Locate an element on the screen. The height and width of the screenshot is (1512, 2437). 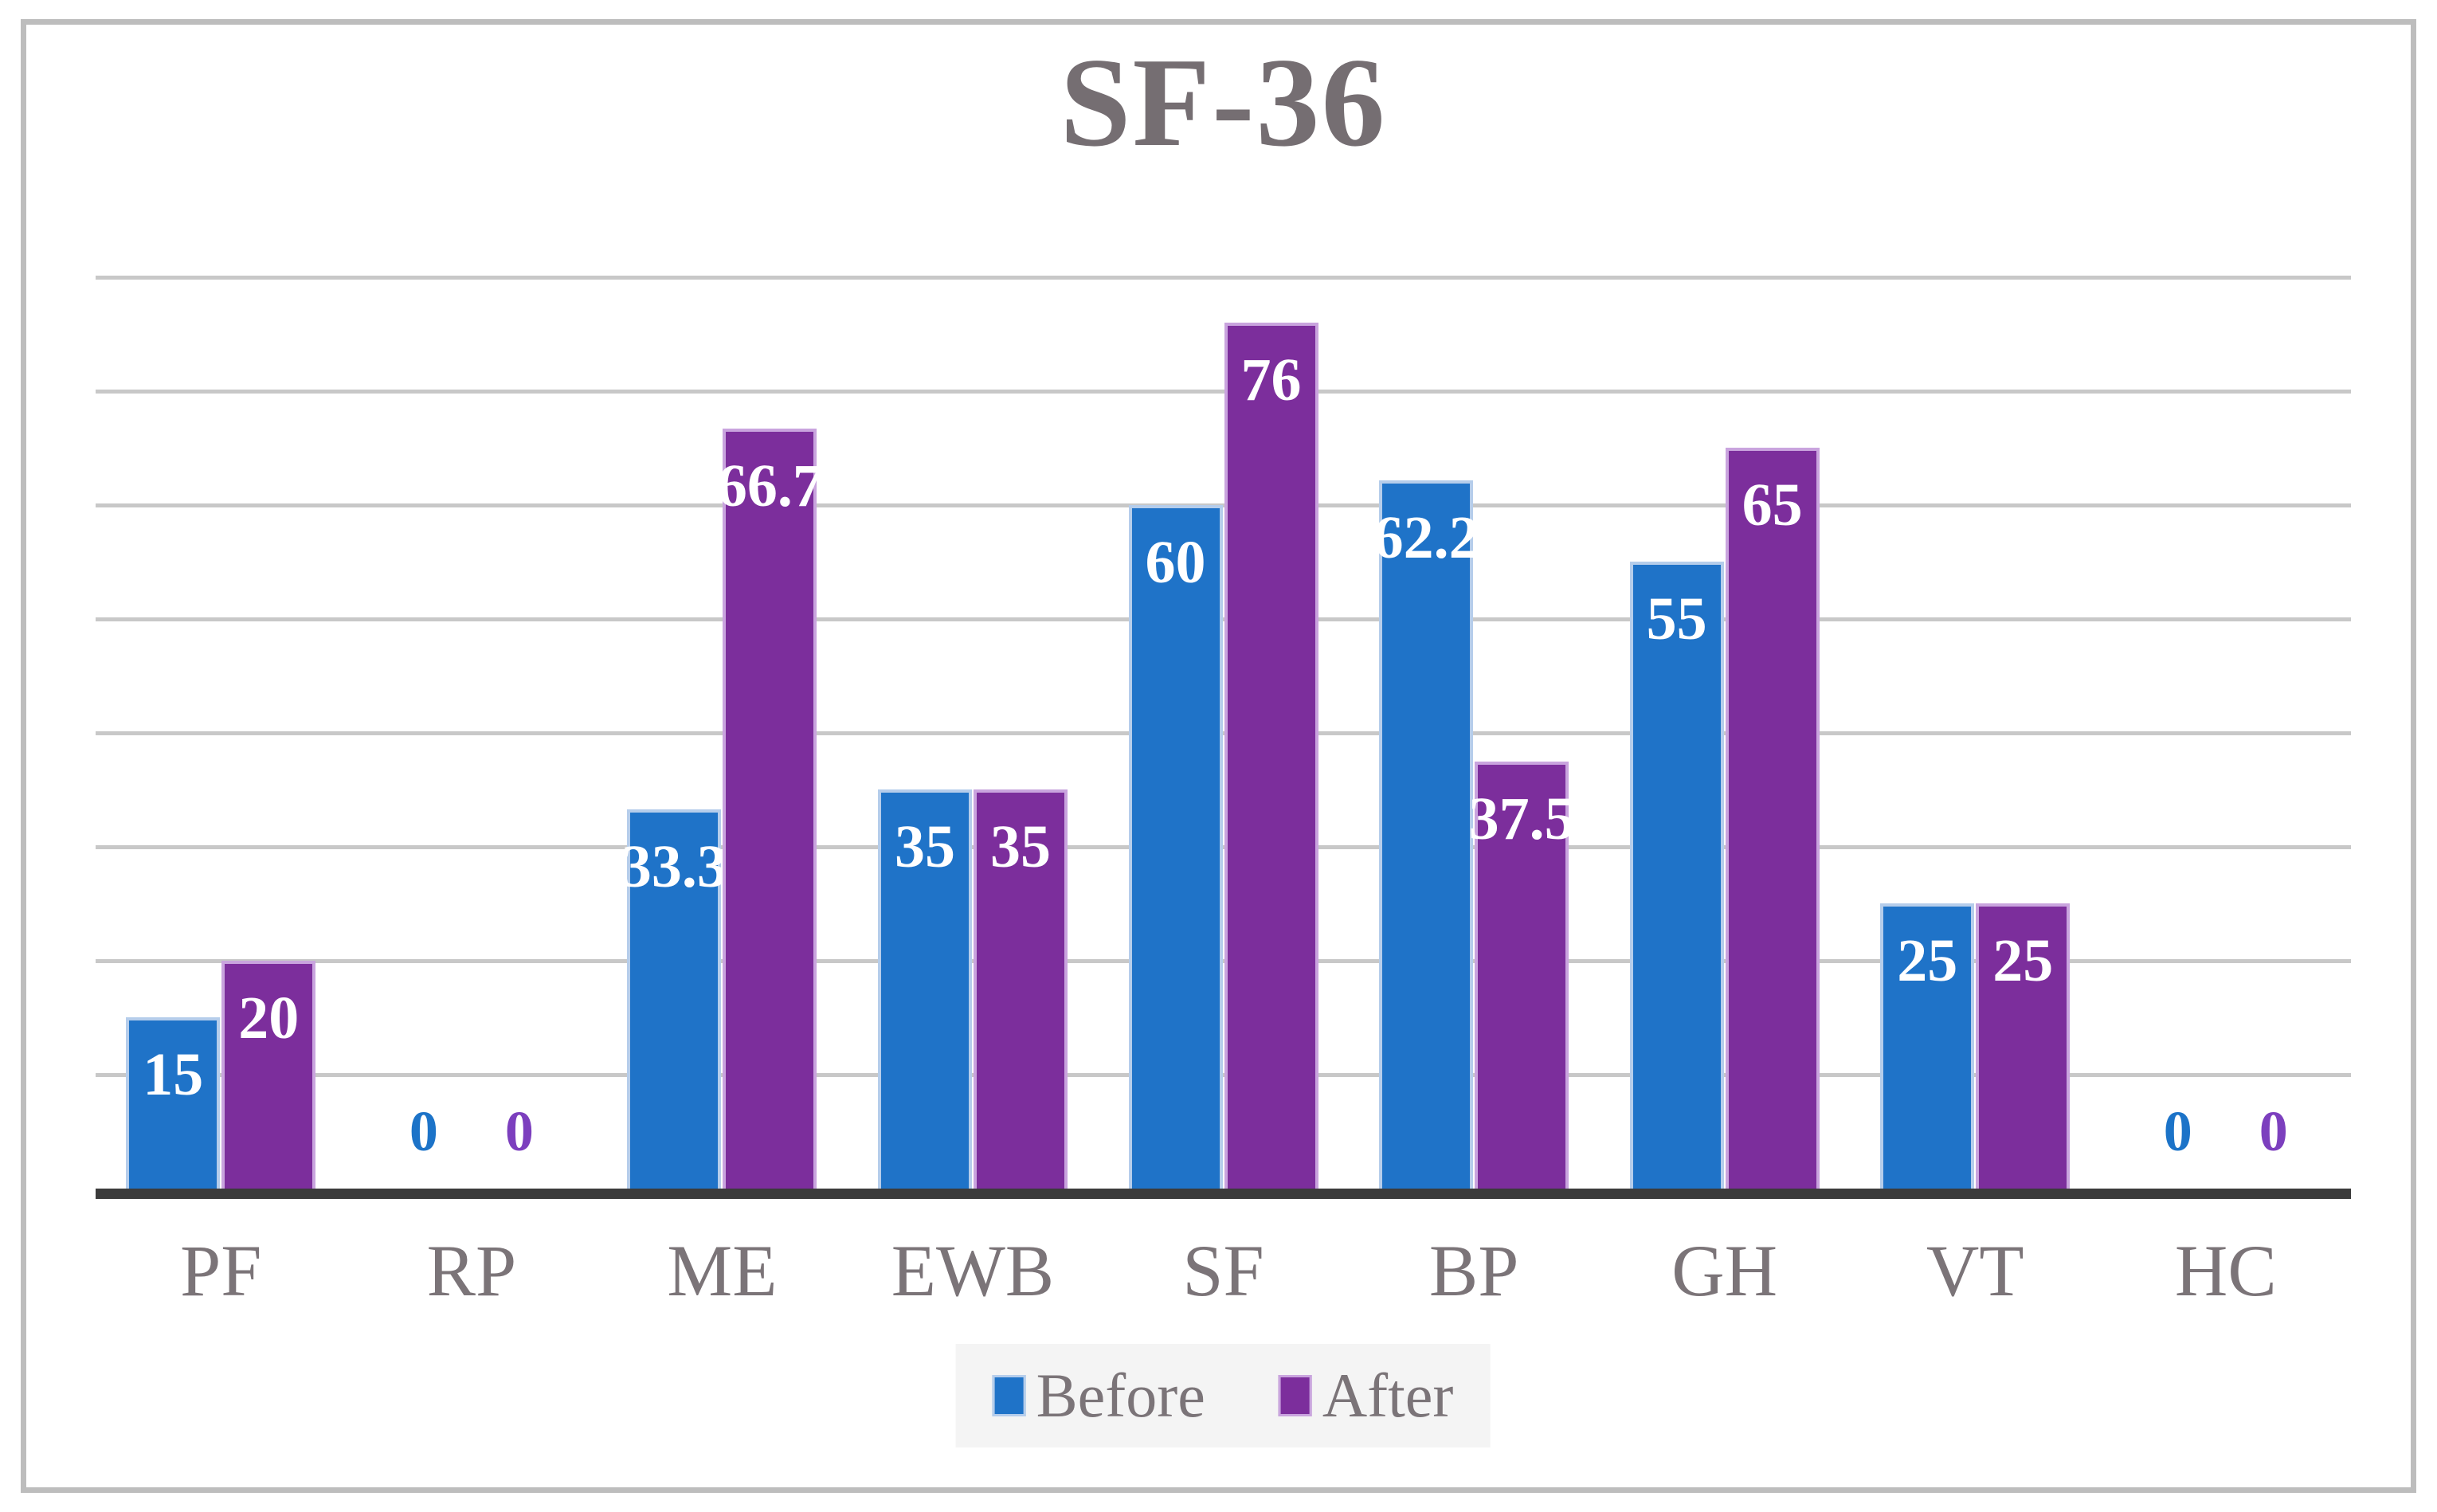
before-value-label-vt: 25 is located at coordinates (1927, 960).